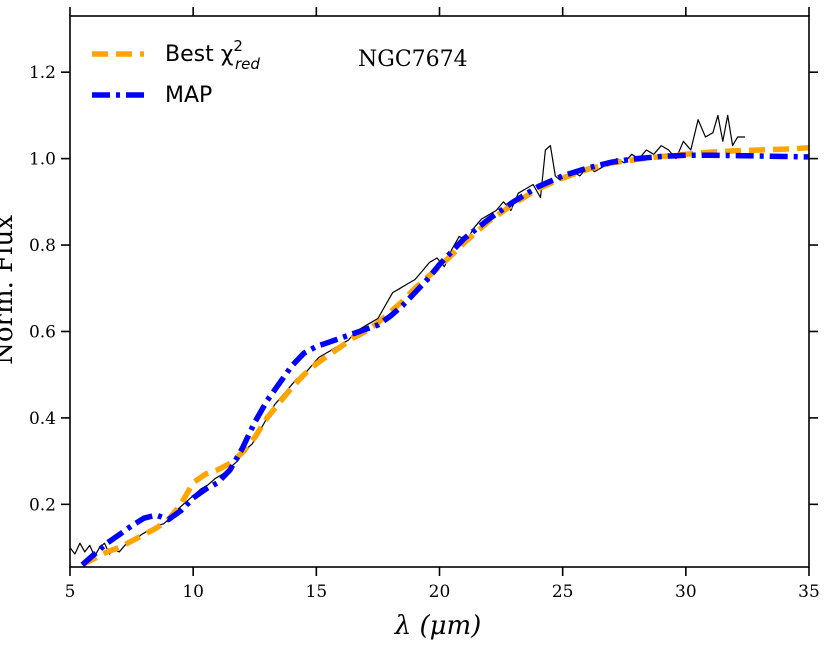 The height and width of the screenshot is (664, 830). Describe the element at coordinates (199, 54) in the screenshot. I see `legend-label-best-main: Best χ` at that location.